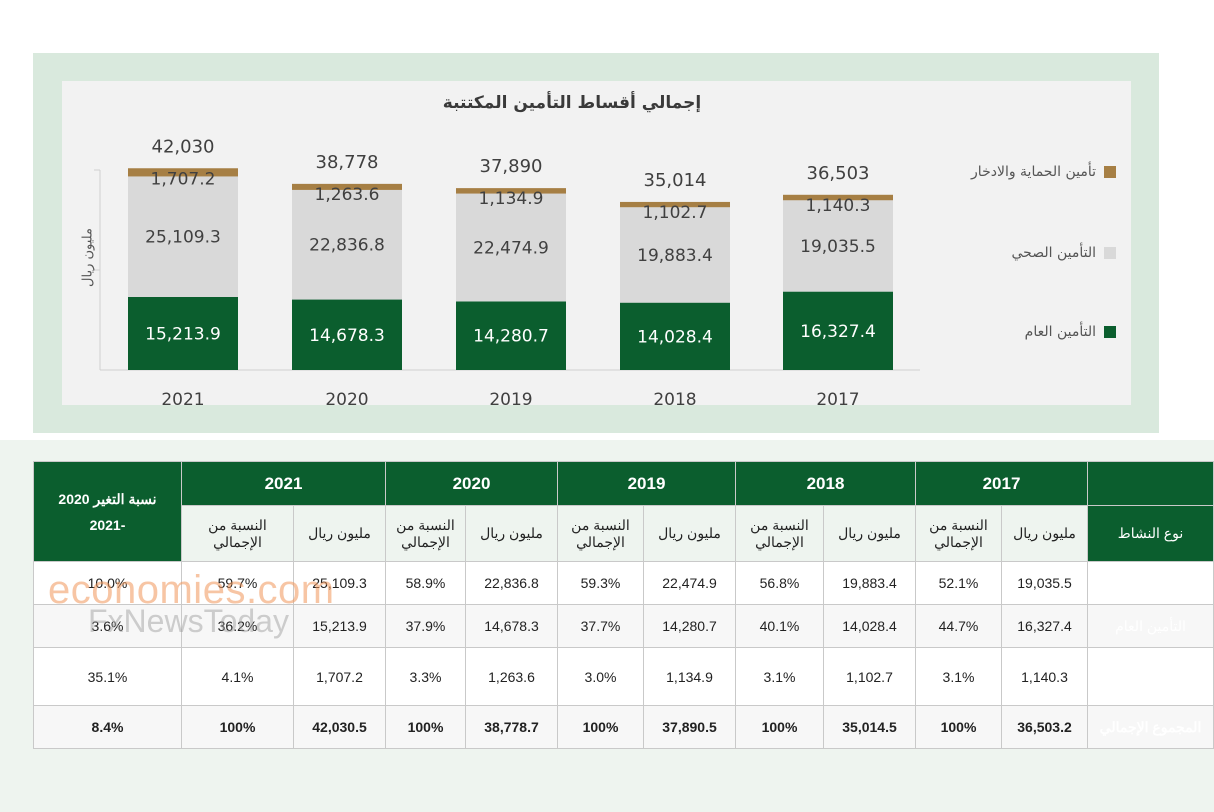 The height and width of the screenshot is (812, 1214). I want to click on cell: 36,503.2, so click(1044, 727).